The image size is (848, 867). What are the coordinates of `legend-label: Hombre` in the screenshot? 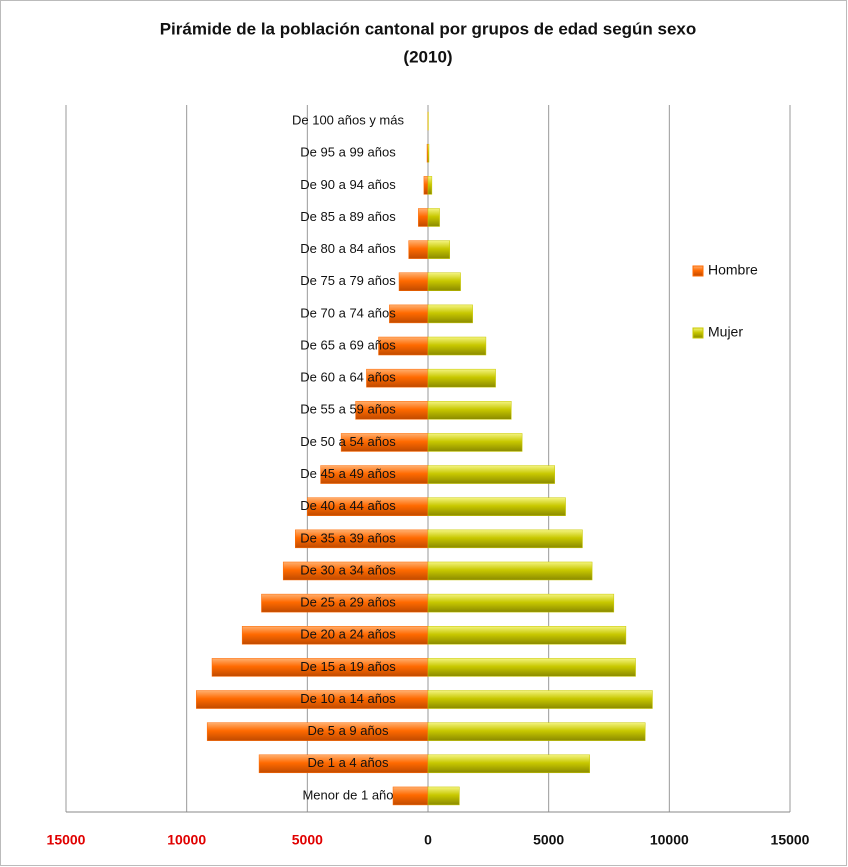 It's located at (733, 270).